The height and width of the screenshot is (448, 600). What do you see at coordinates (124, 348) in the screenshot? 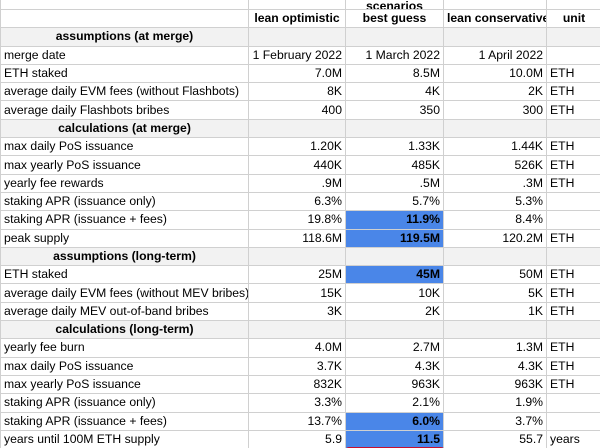
I see `row-label: yearly fee burn` at bounding box center [124, 348].